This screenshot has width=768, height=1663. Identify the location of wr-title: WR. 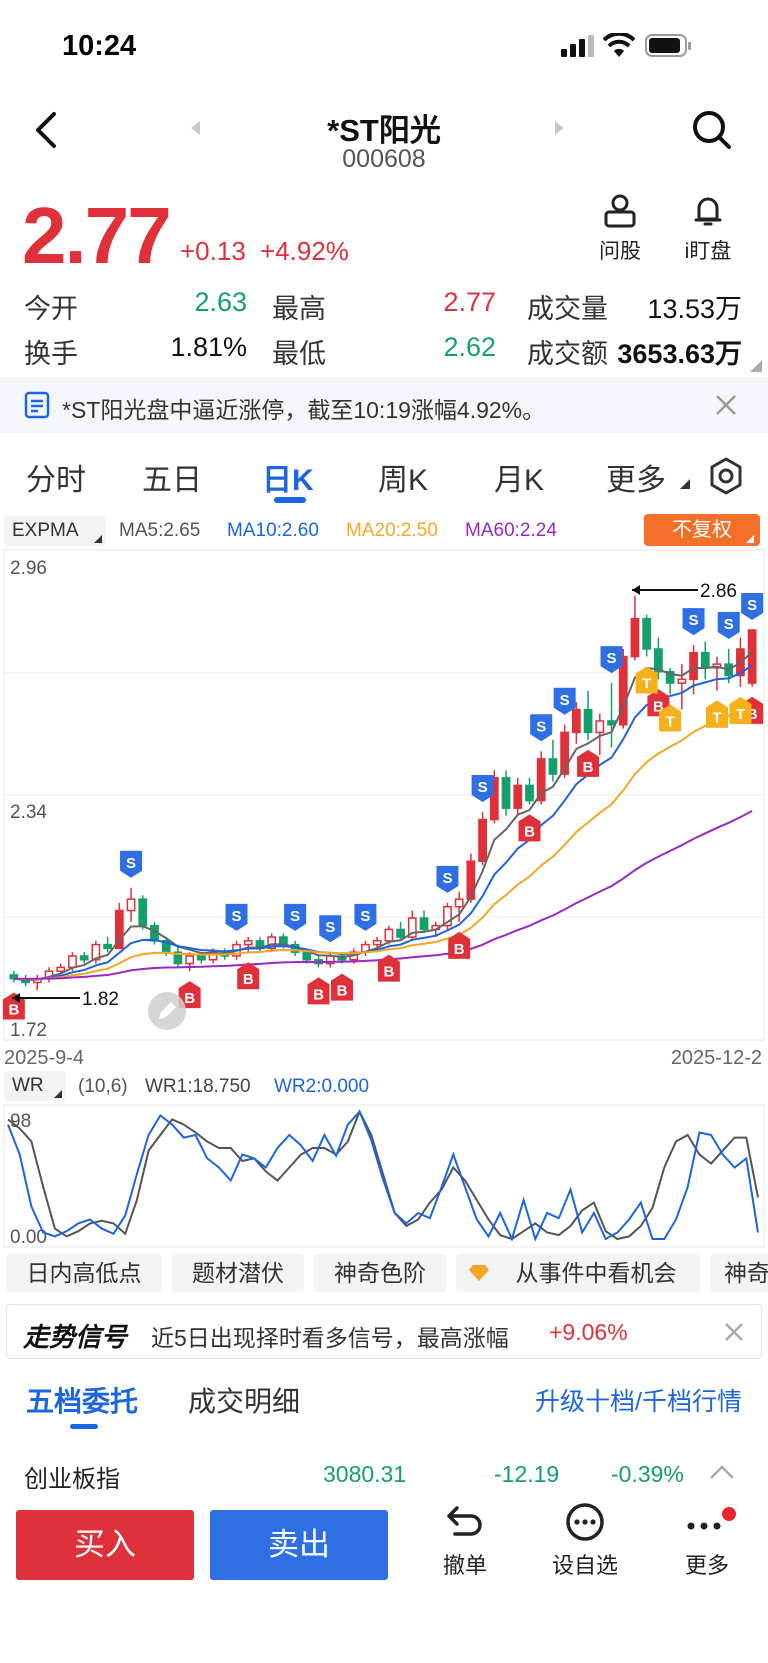
(28, 1085).